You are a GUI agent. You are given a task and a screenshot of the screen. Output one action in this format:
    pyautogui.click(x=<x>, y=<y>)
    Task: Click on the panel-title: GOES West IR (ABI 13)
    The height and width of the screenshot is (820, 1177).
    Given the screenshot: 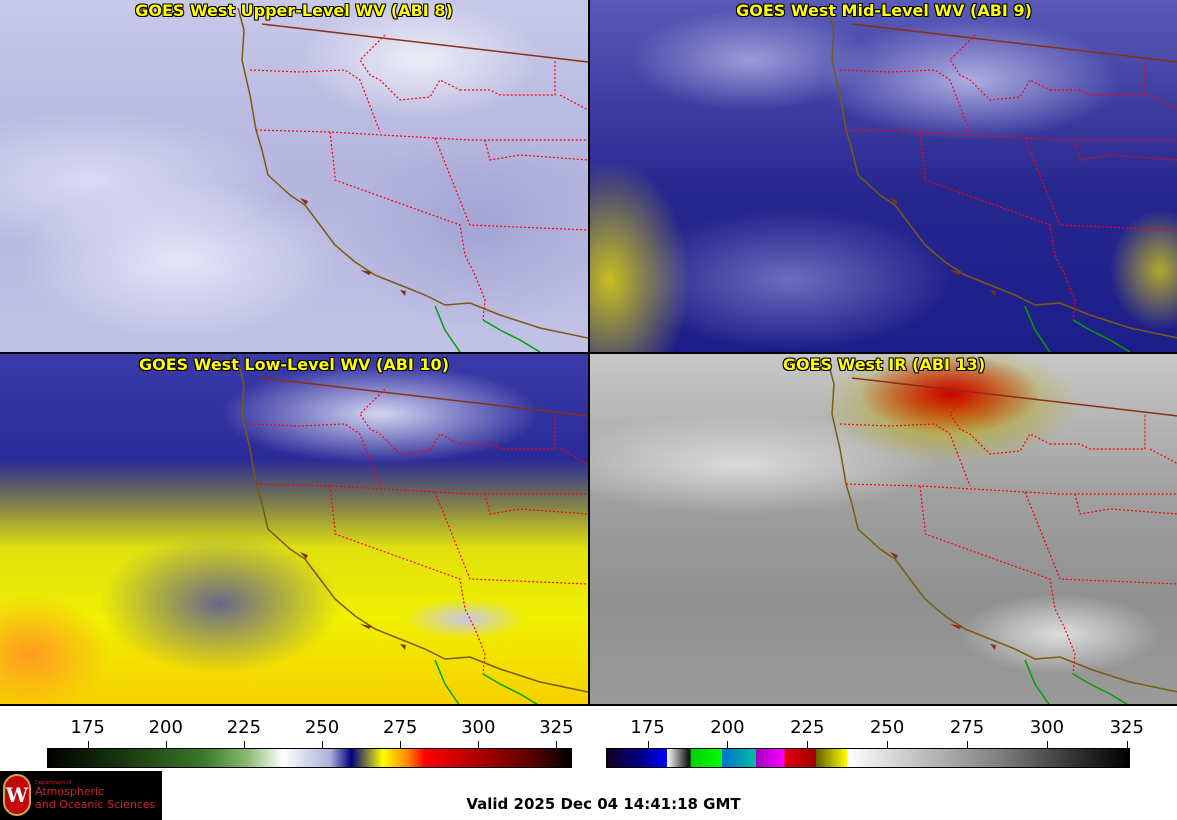 What is the action you would take?
    pyautogui.click(x=884, y=364)
    